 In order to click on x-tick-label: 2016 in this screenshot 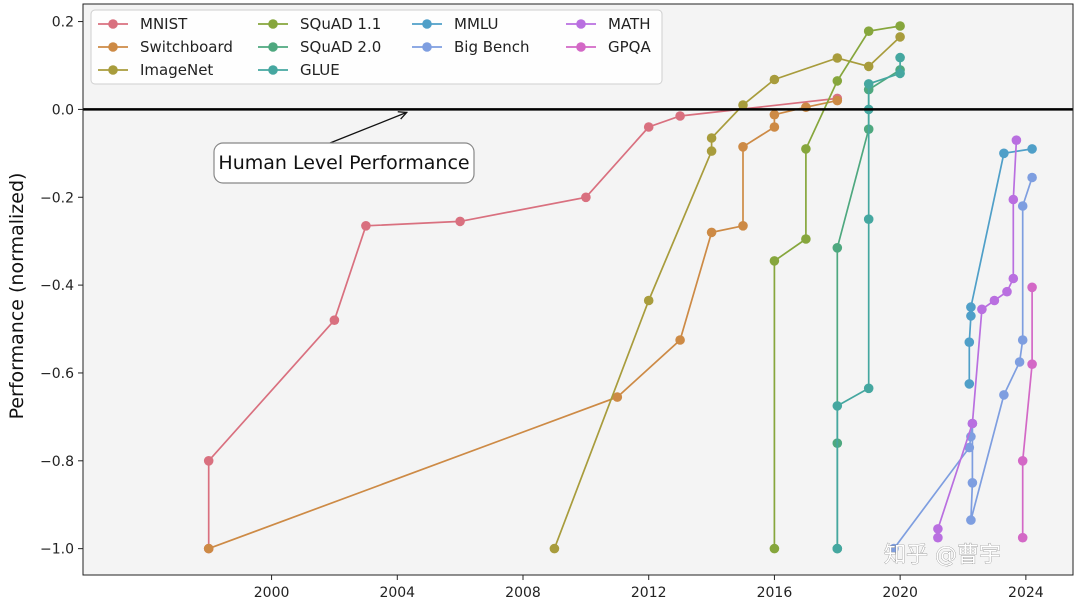, I will do `click(775, 593)`.